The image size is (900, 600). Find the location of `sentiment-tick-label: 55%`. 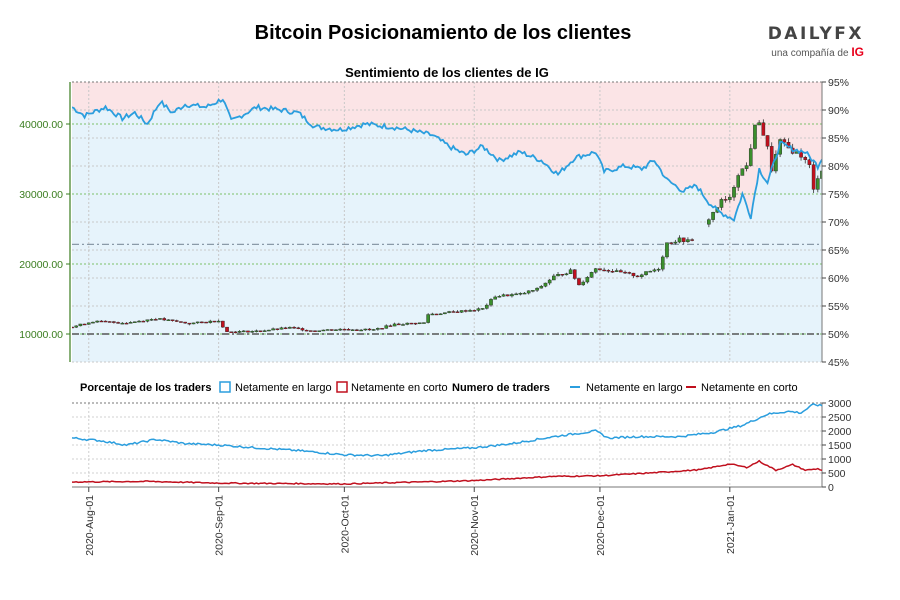

sentiment-tick-label: 55% is located at coordinates (838, 307).